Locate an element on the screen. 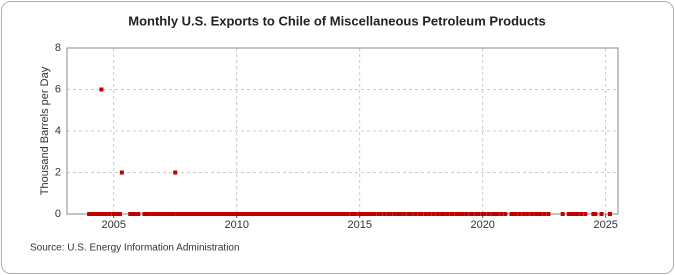 This screenshot has width=675, height=275. x-tick-label: 2025 is located at coordinates (605, 225).